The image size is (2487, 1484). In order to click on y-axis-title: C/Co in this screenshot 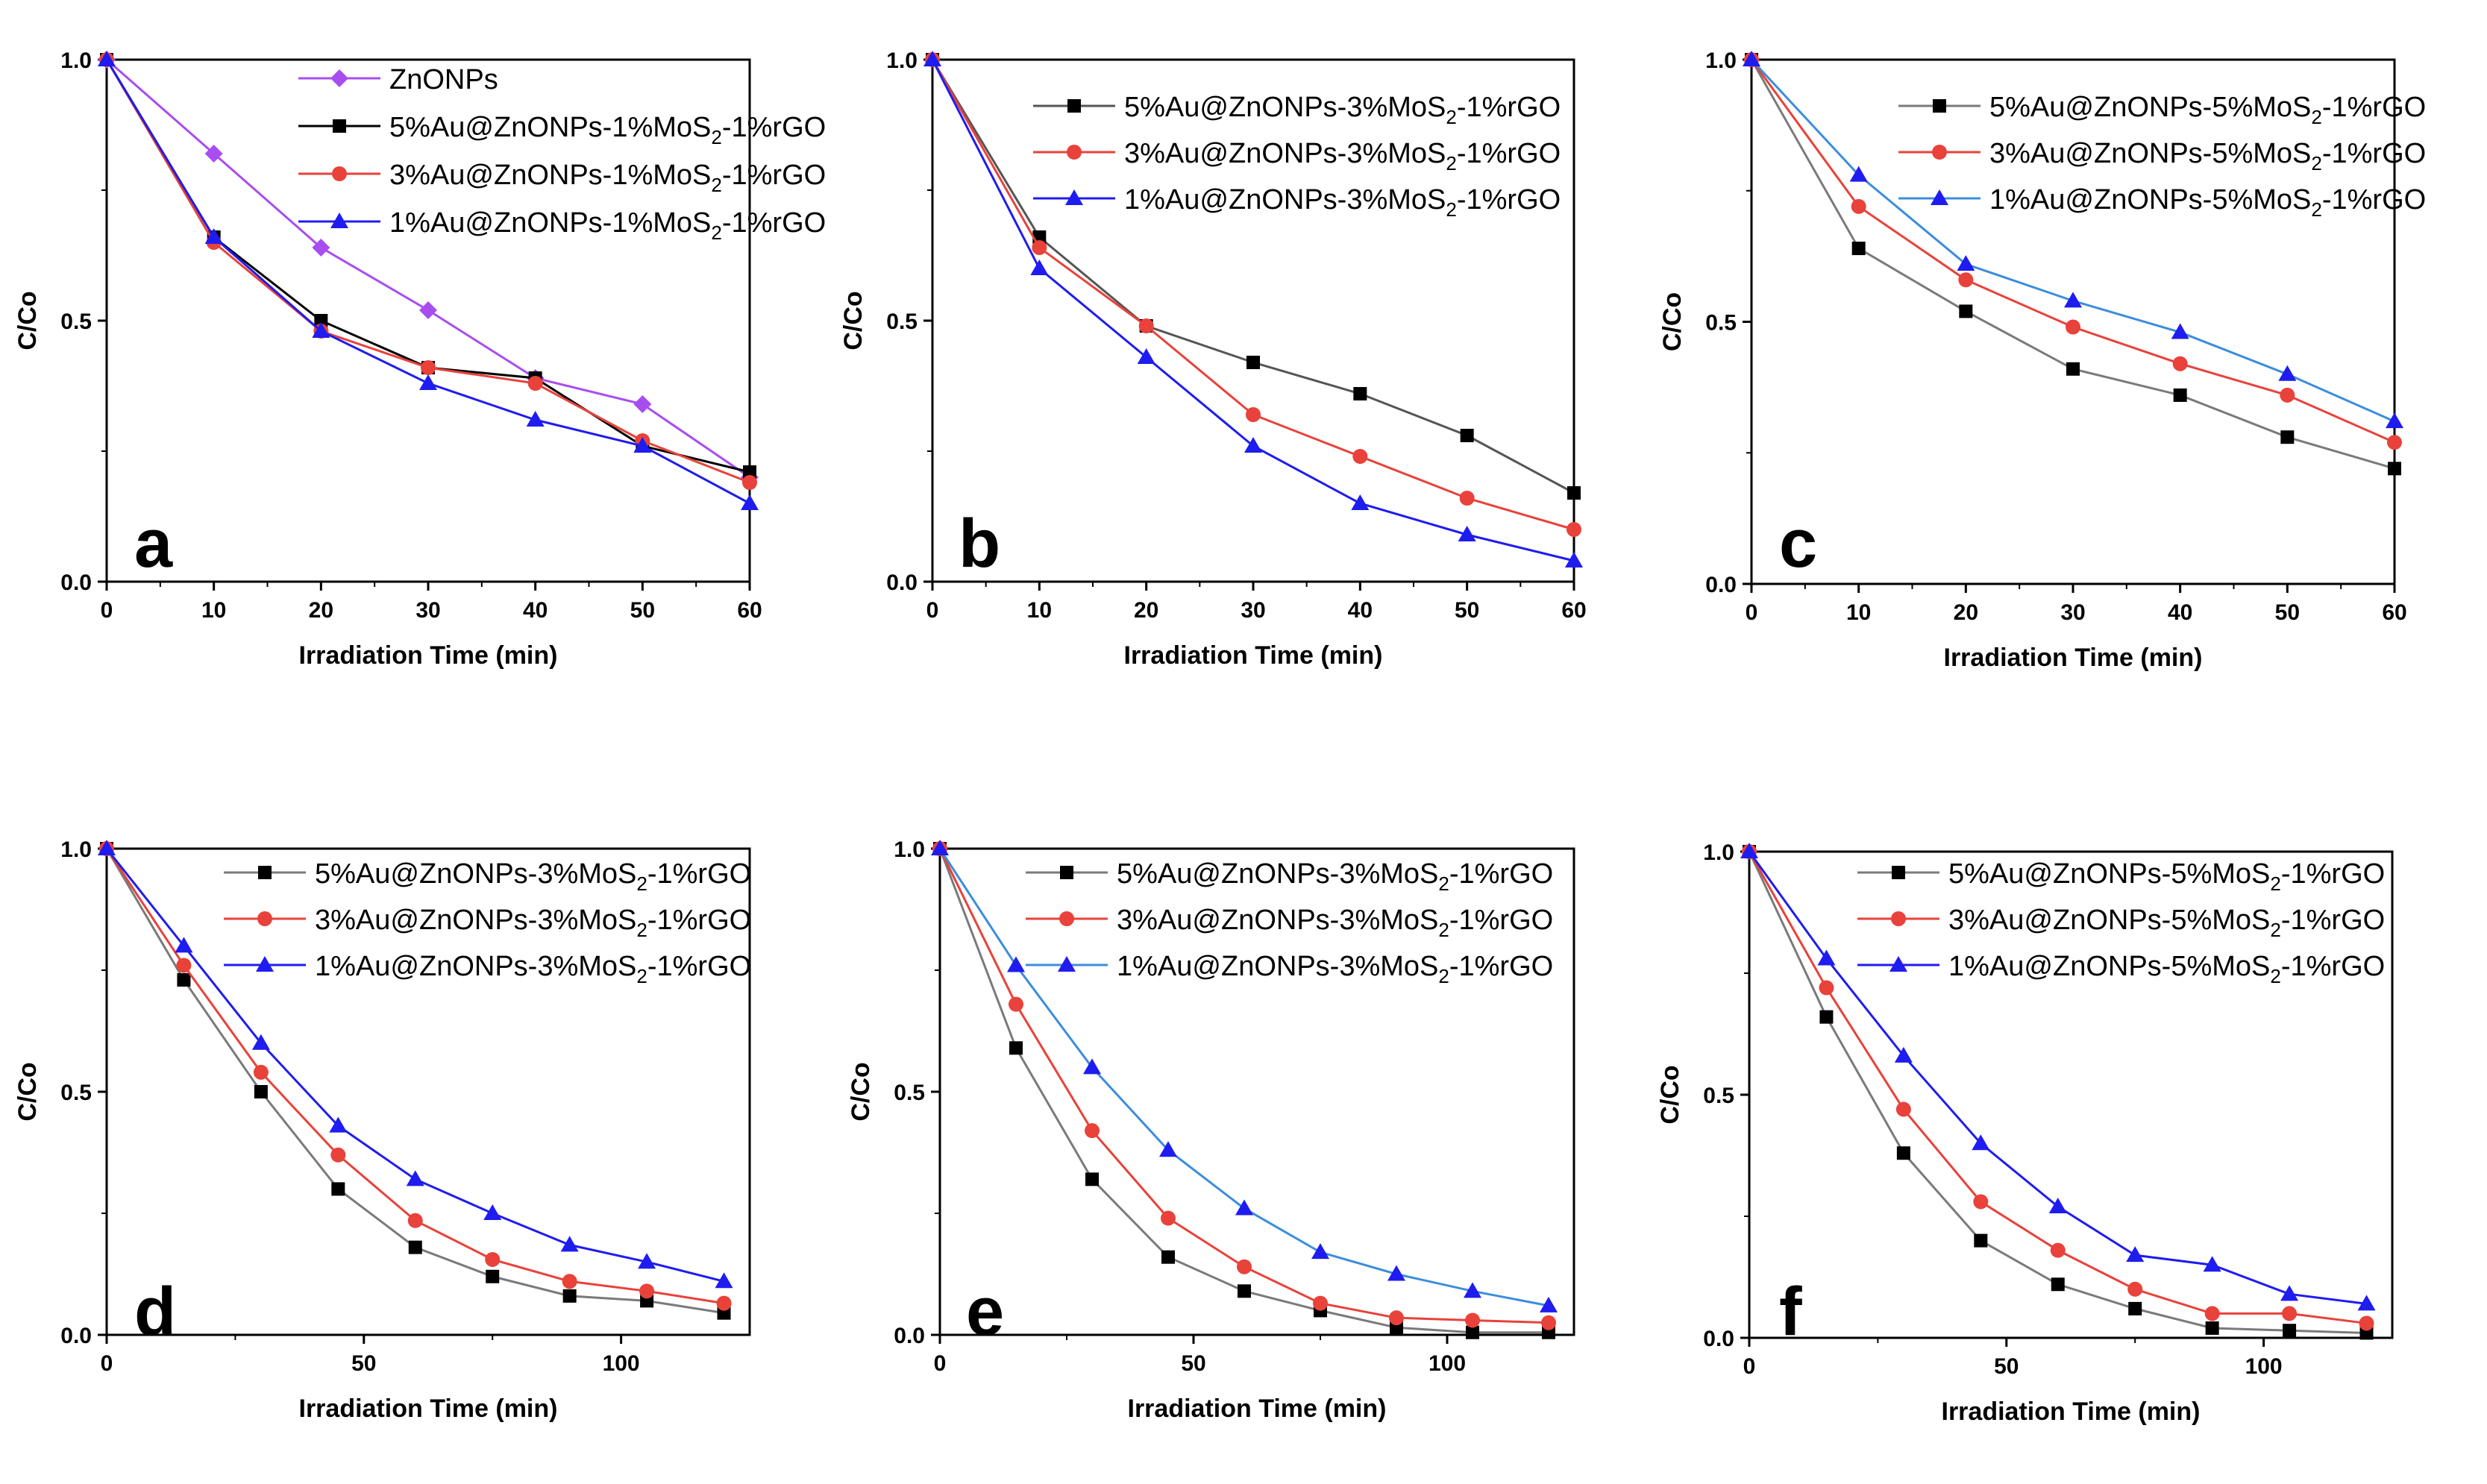, I will do `click(1670, 1094)`.